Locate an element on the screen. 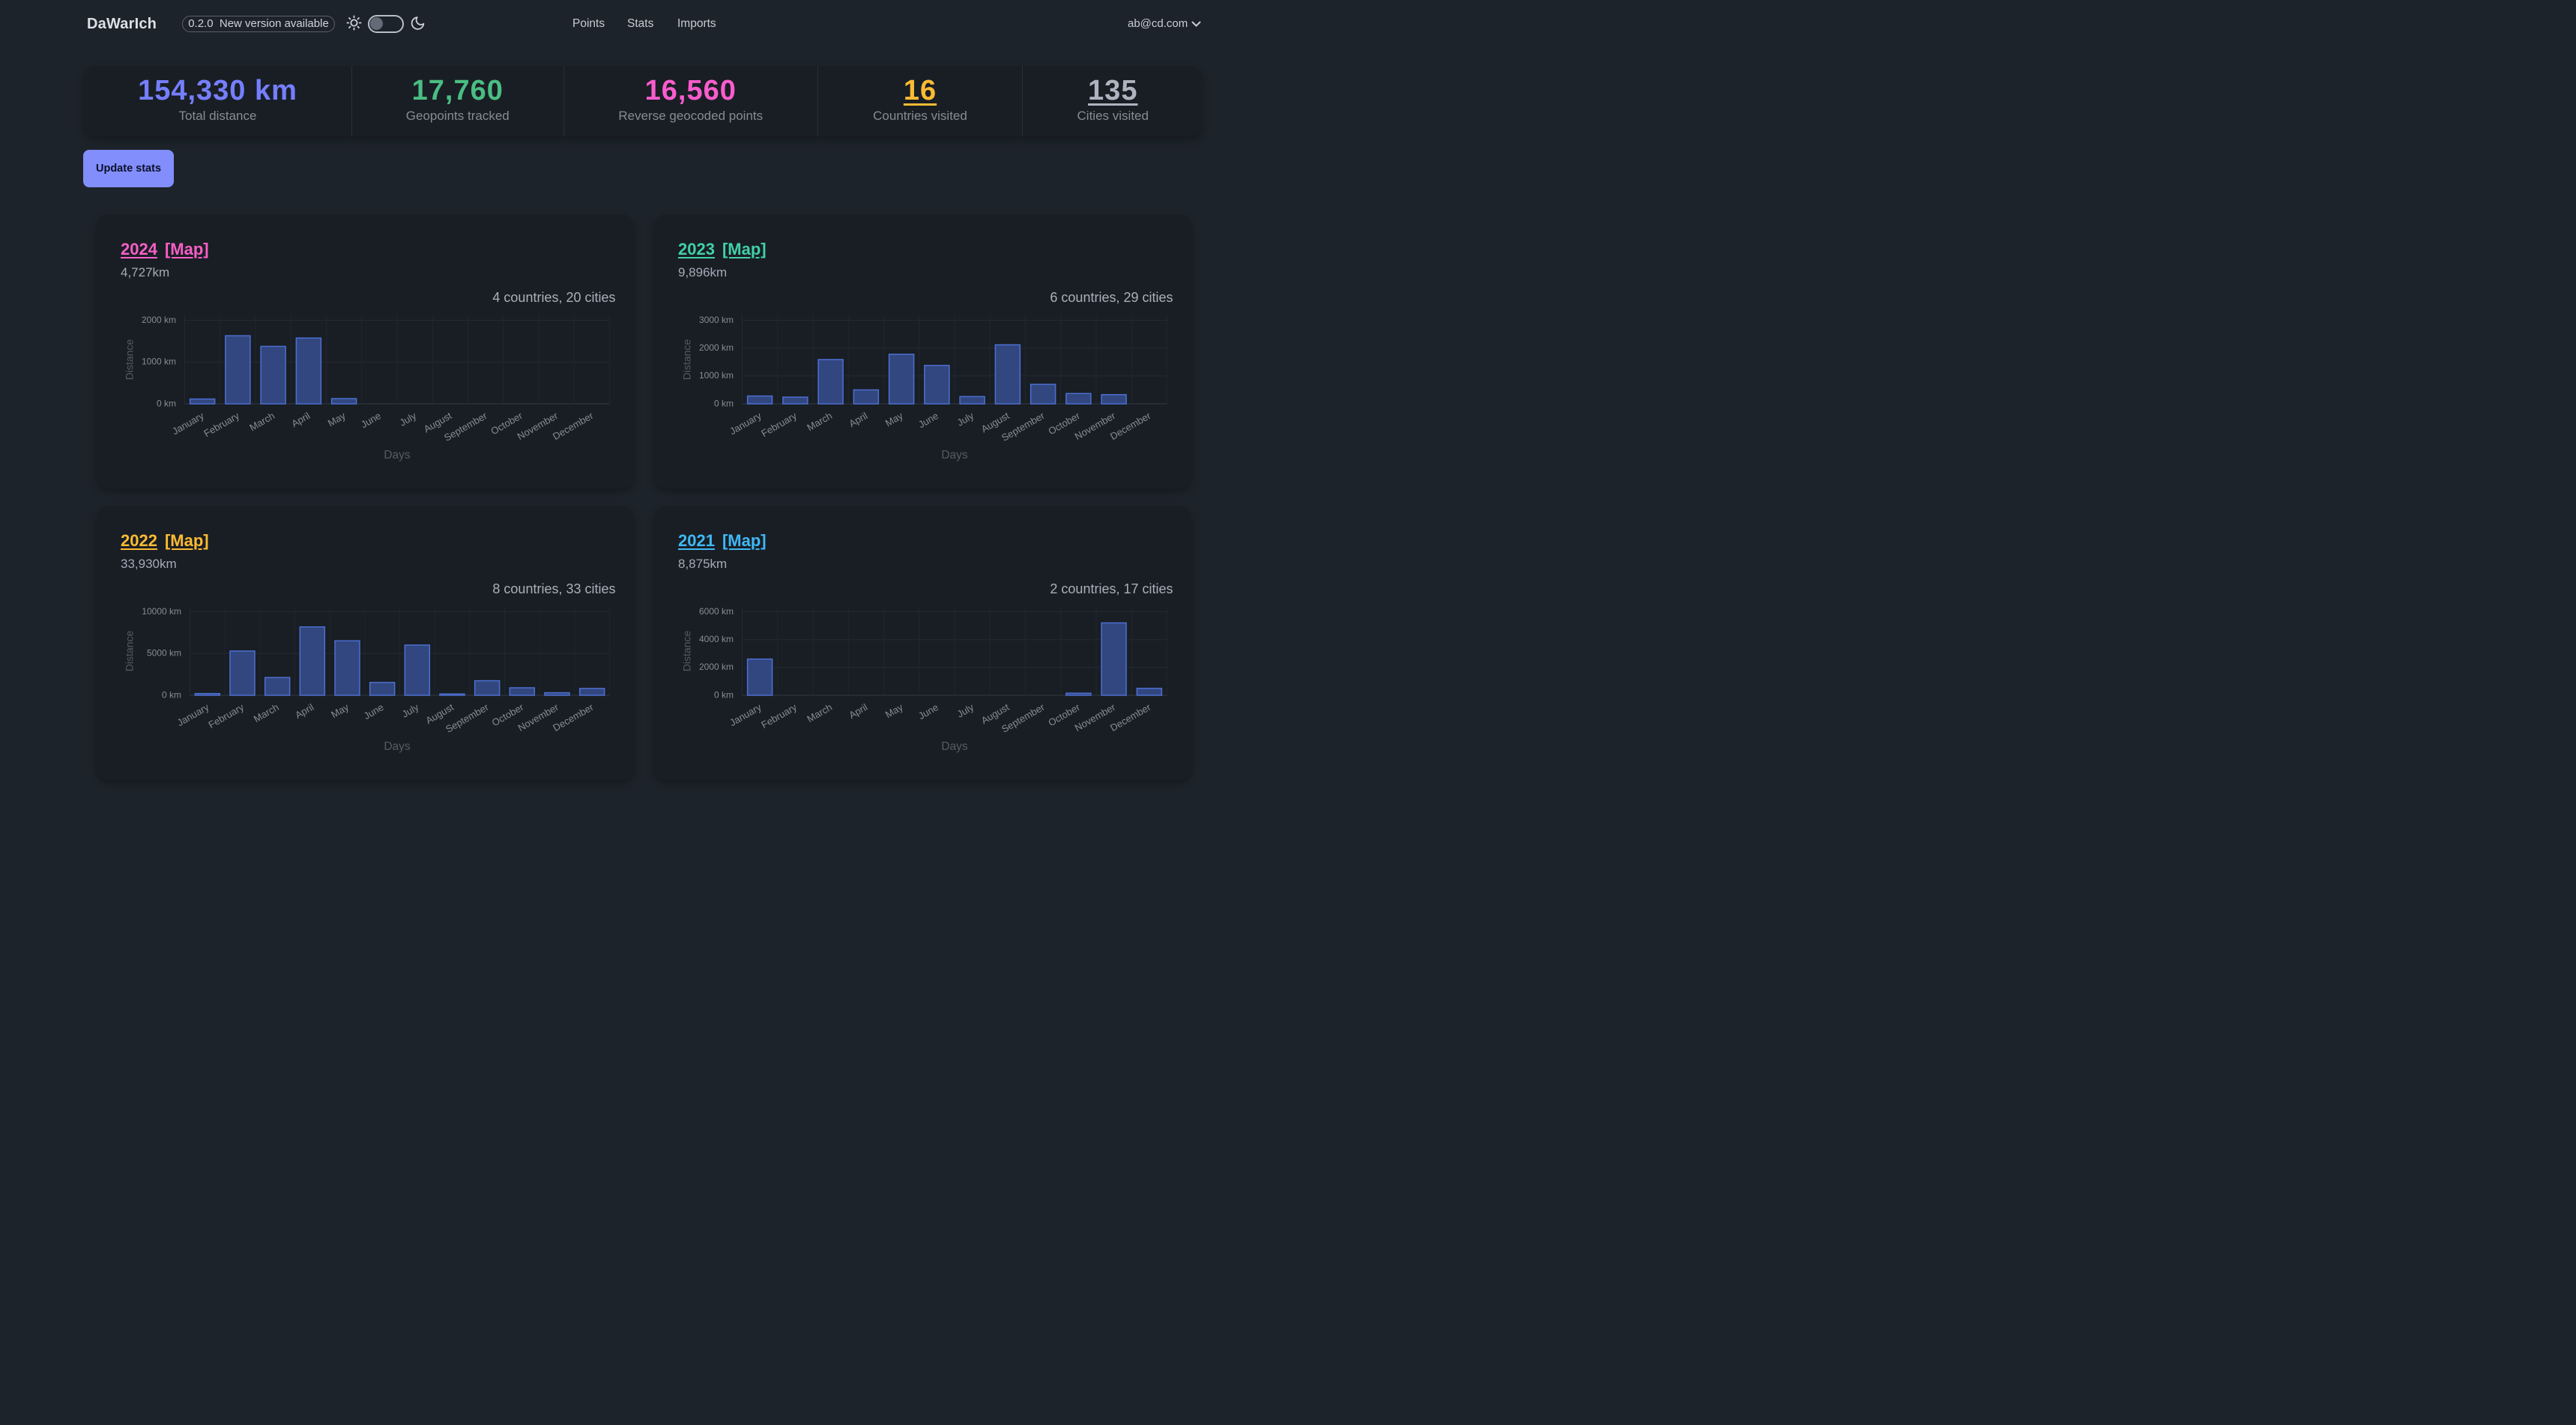  svg-text: 5000 km is located at coordinates (164, 654).